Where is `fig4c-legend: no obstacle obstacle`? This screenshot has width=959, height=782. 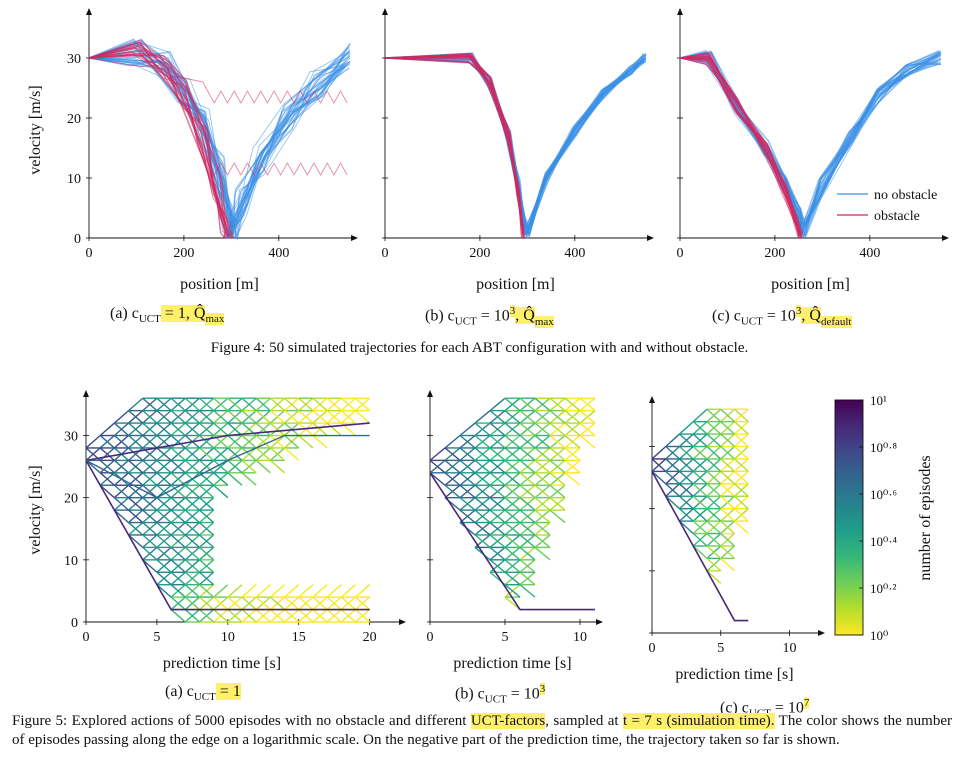
fig4c-legend: no obstacle obstacle is located at coordinates (887, 206).